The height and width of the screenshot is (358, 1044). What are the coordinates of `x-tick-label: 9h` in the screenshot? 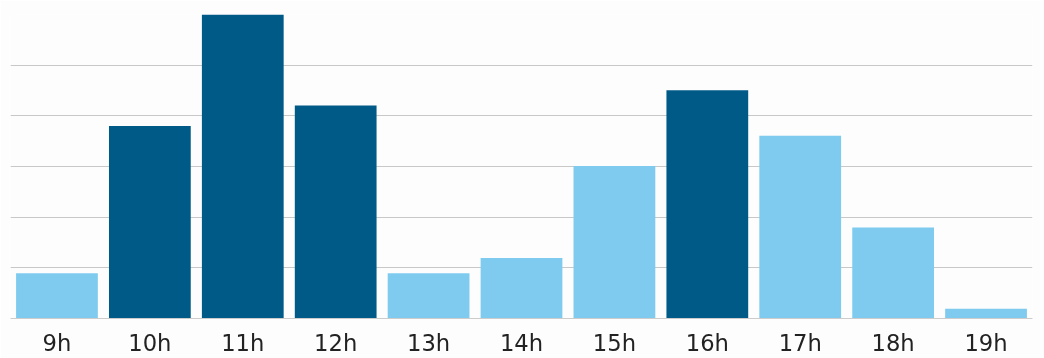 It's located at (57, 342).